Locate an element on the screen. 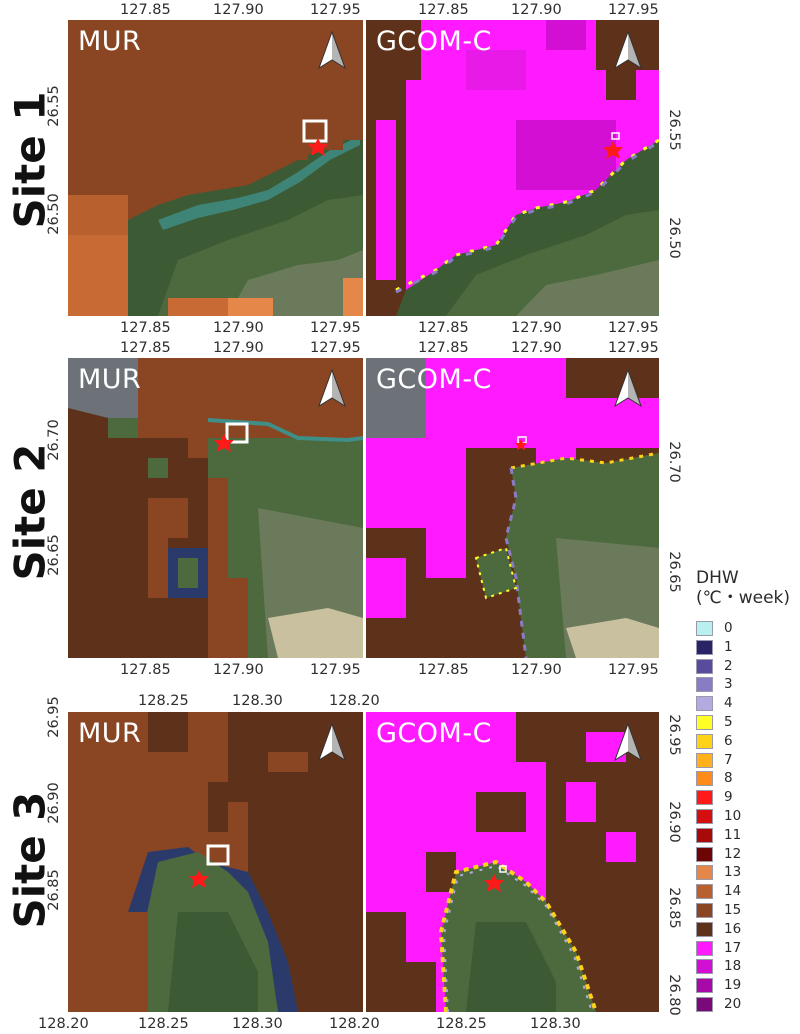 Image resolution: width=800 pixels, height=1034 pixels. legend-label: 2 is located at coordinates (728, 665).